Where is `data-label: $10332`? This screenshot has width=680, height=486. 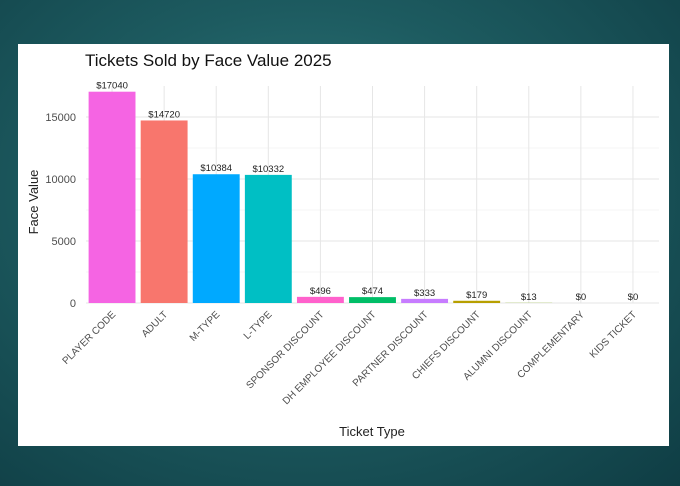
data-label: $10332 is located at coordinates (268, 169).